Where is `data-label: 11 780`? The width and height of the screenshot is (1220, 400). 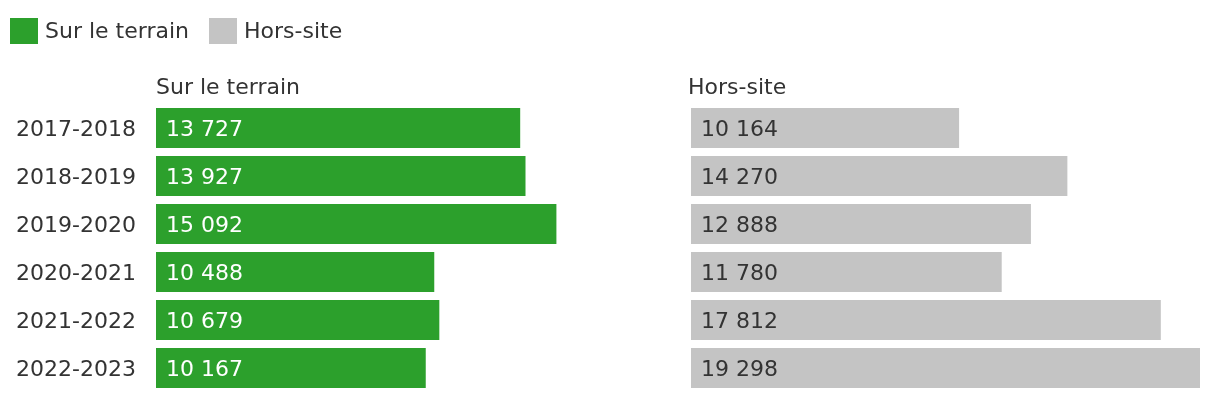
data-label: 11 780 is located at coordinates (739, 272).